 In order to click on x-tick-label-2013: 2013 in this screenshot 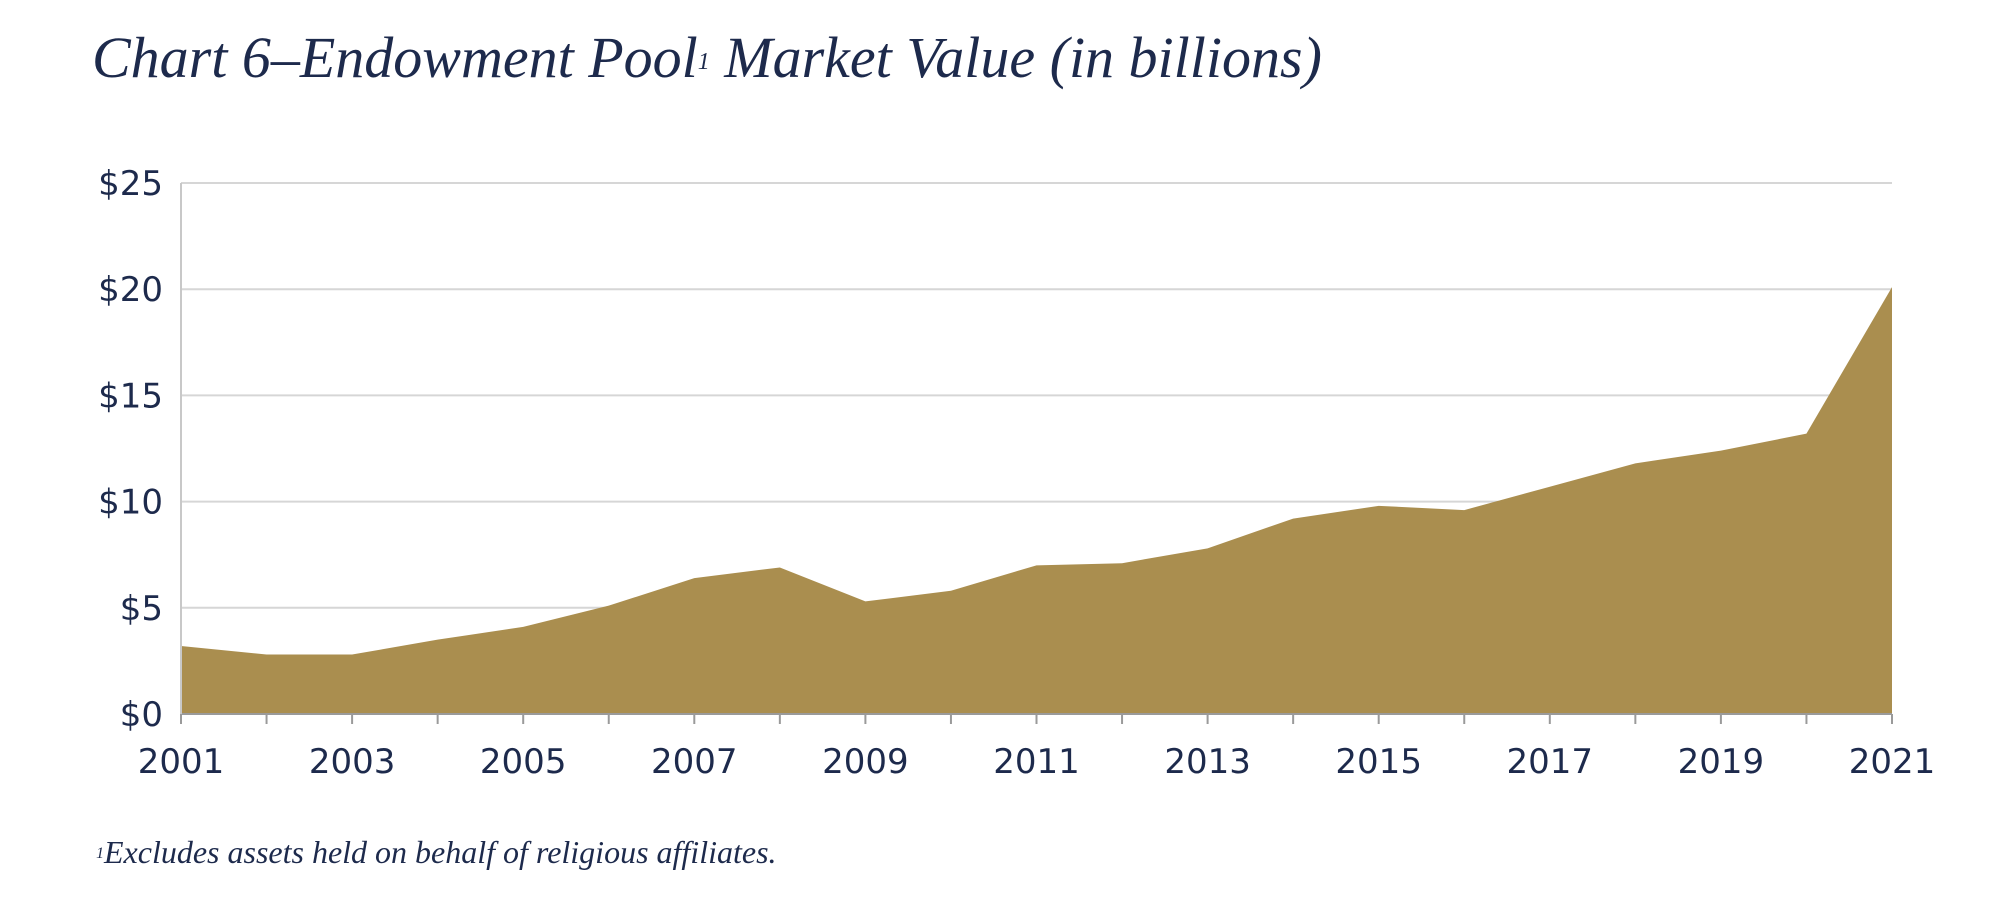, I will do `click(1207, 762)`.